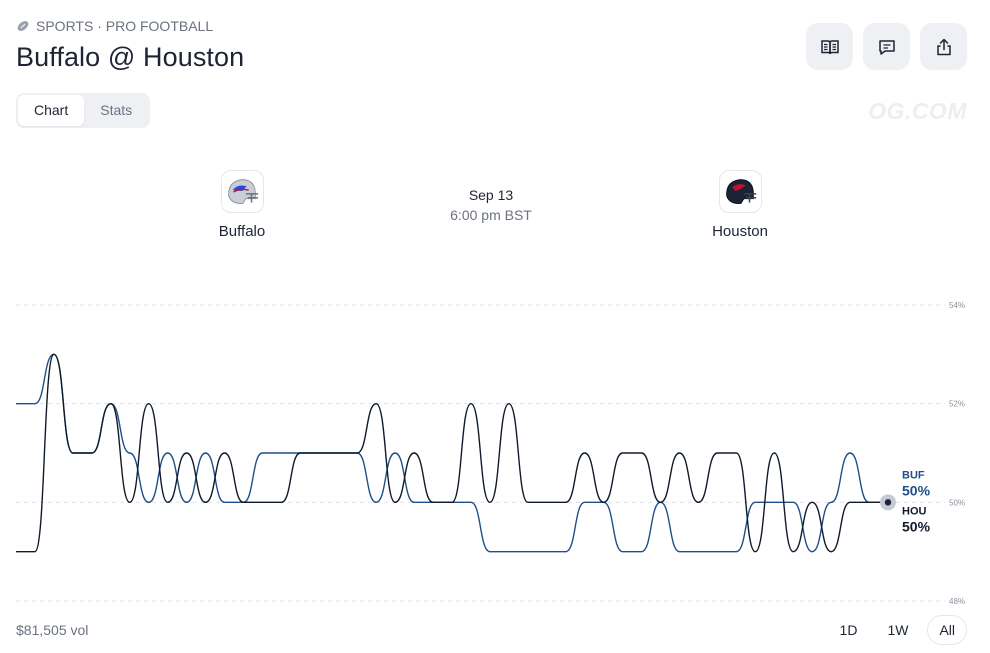 Image resolution: width=990 pixels, height=653 pixels. I want to click on header-actions, so click(886, 46).